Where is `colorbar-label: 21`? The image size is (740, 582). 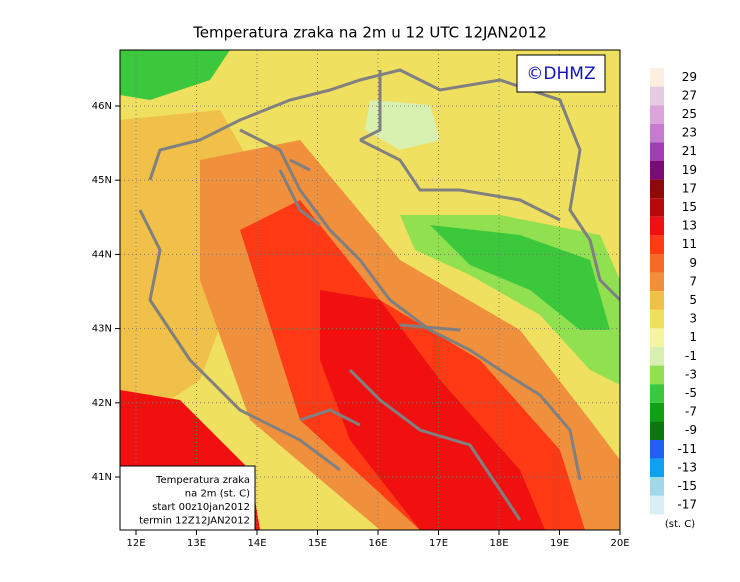
colorbar-label: 21 is located at coordinates (689, 151).